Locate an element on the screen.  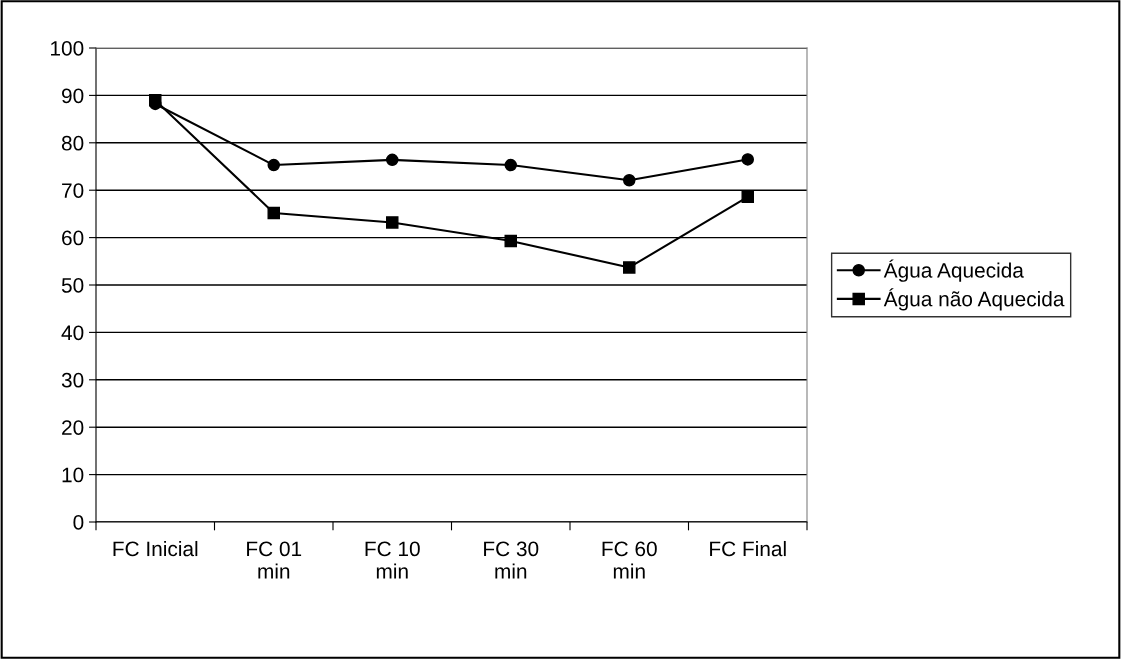
x-tick-label: FC 30 min is located at coordinates (511, 560).